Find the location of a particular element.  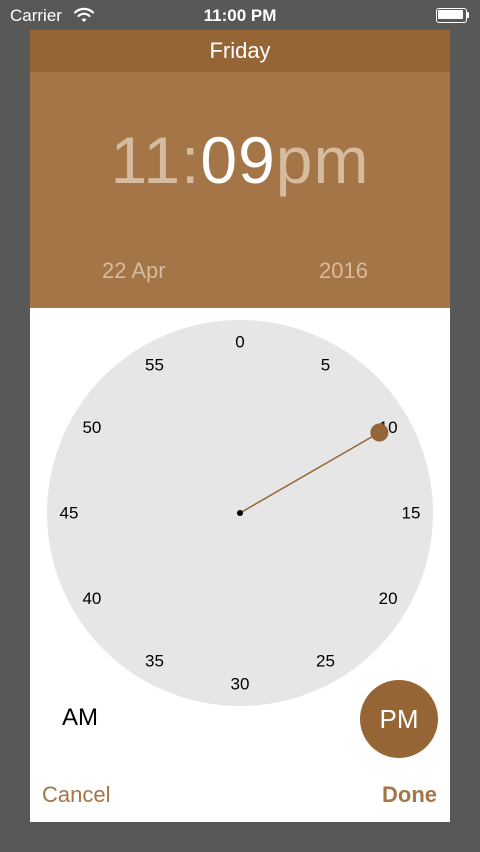

dial-label-15: 15 is located at coordinates (411, 513).